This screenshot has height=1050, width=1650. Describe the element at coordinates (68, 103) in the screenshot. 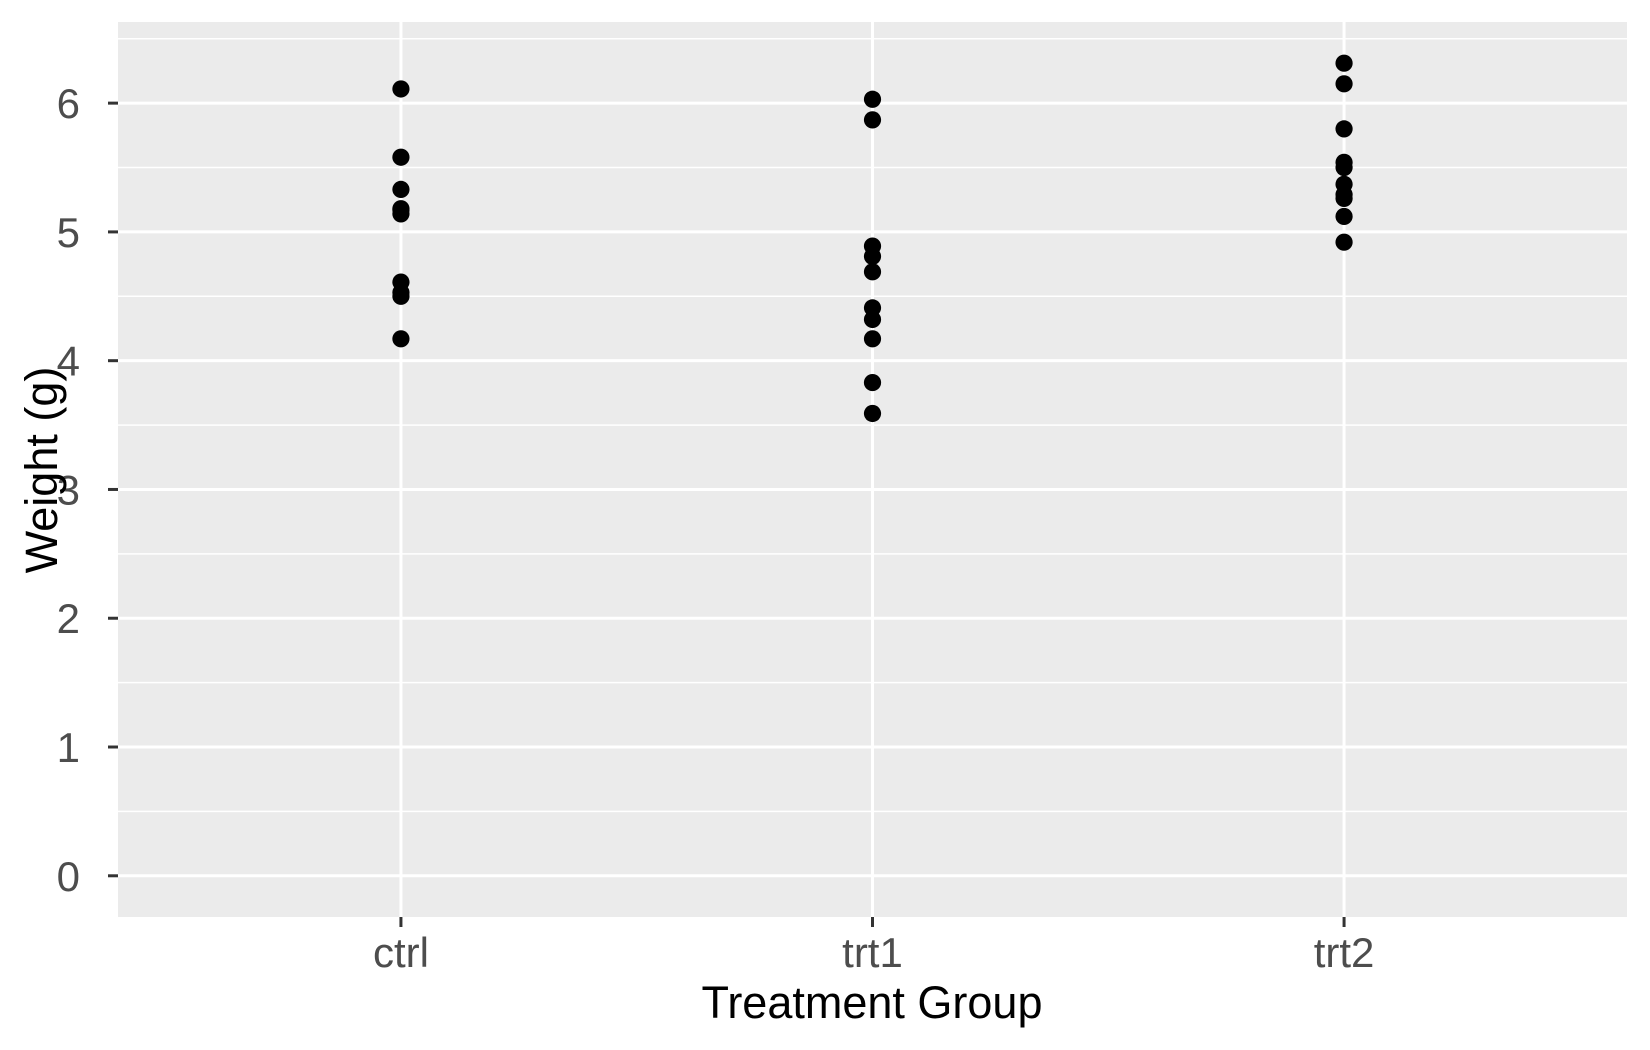

I see `y-tick-label: 6` at that location.